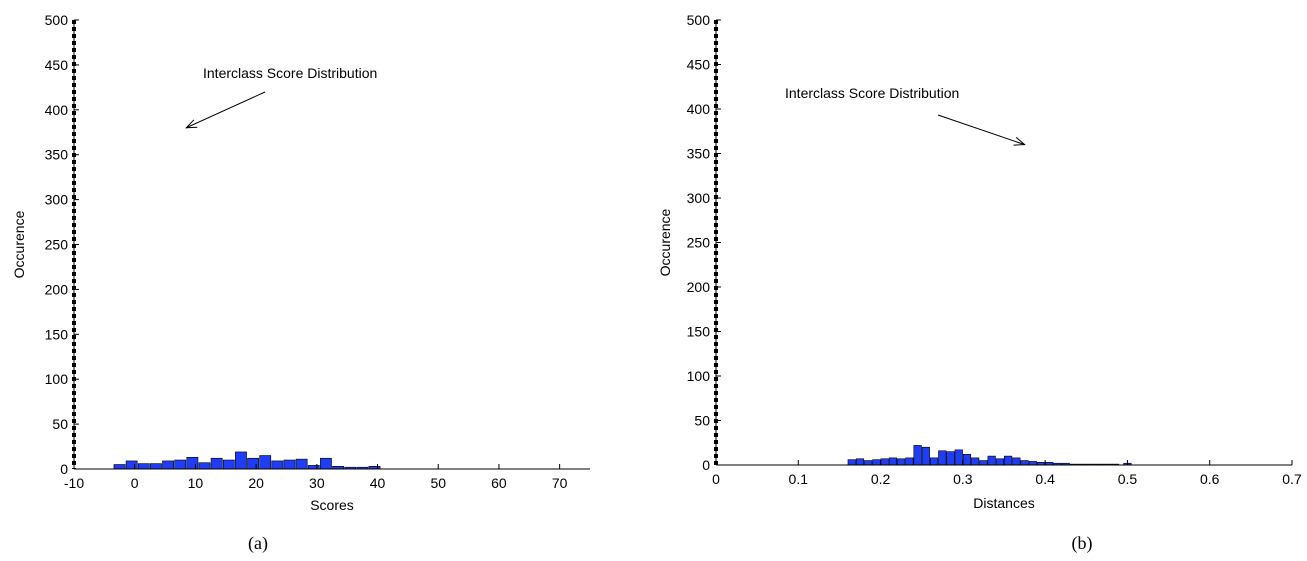 The height and width of the screenshot is (561, 1307). What do you see at coordinates (799, 479) in the screenshot?
I see `x-tick-label: 0.1` at bounding box center [799, 479].